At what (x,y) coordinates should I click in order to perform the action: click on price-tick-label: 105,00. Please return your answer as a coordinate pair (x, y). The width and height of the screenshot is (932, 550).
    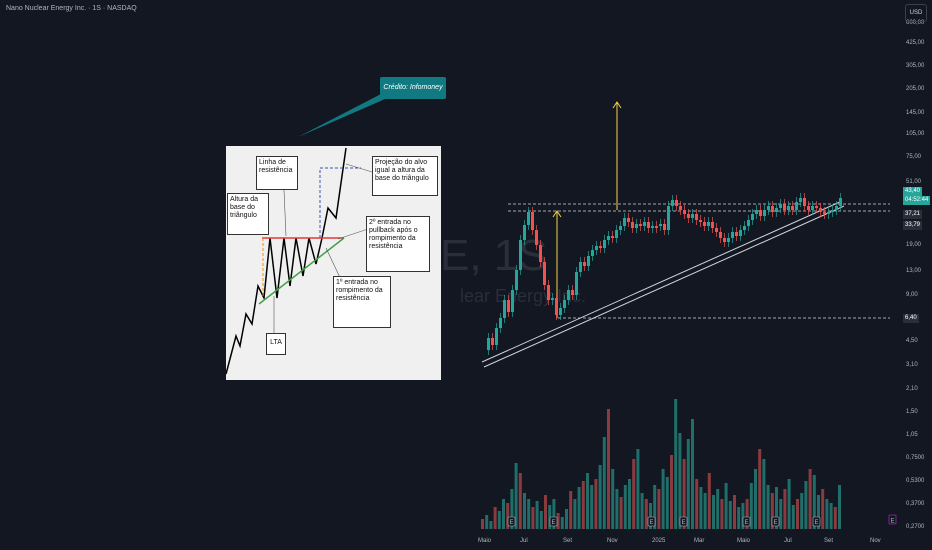
    Looking at the image, I should click on (915, 134).